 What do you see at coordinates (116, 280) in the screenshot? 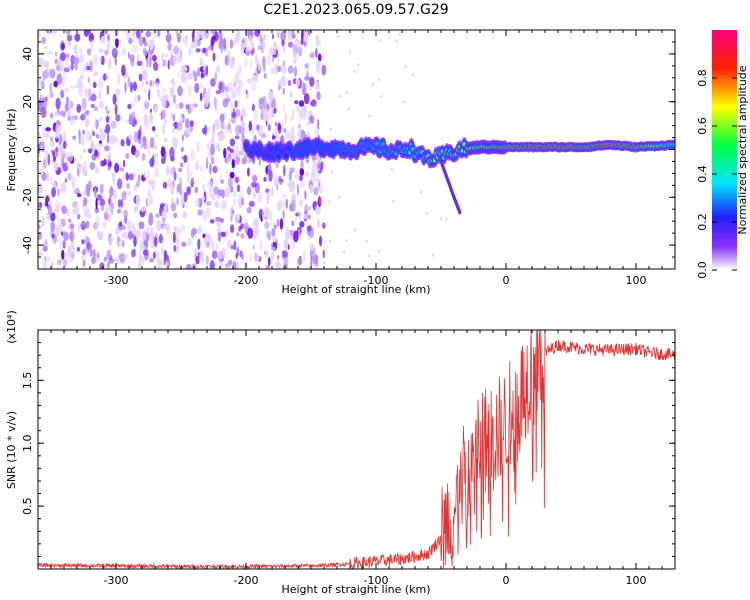
I see `x-tick-label: -300` at bounding box center [116, 280].